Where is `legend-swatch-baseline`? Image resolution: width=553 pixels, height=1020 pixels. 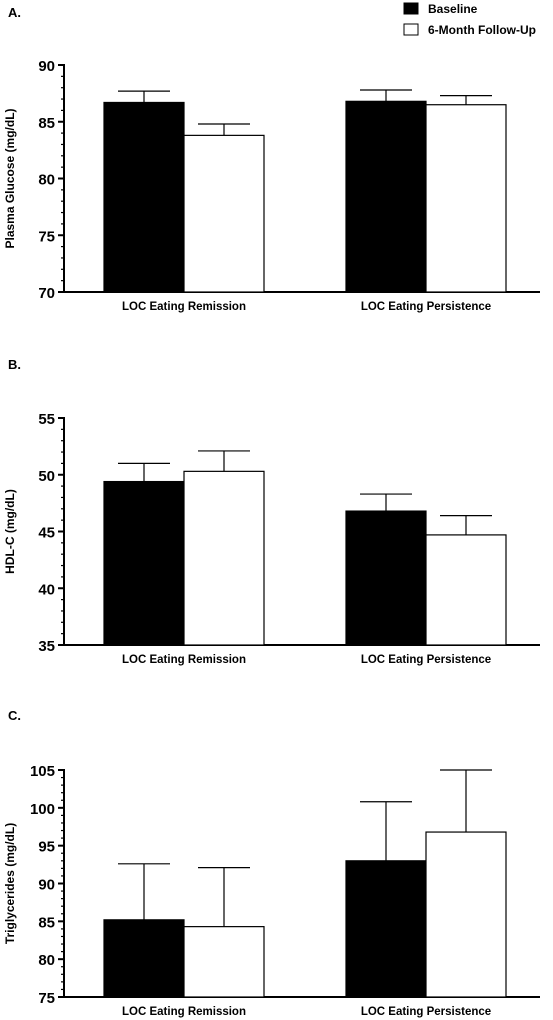
legend-swatch-baseline is located at coordinates (411, 8).